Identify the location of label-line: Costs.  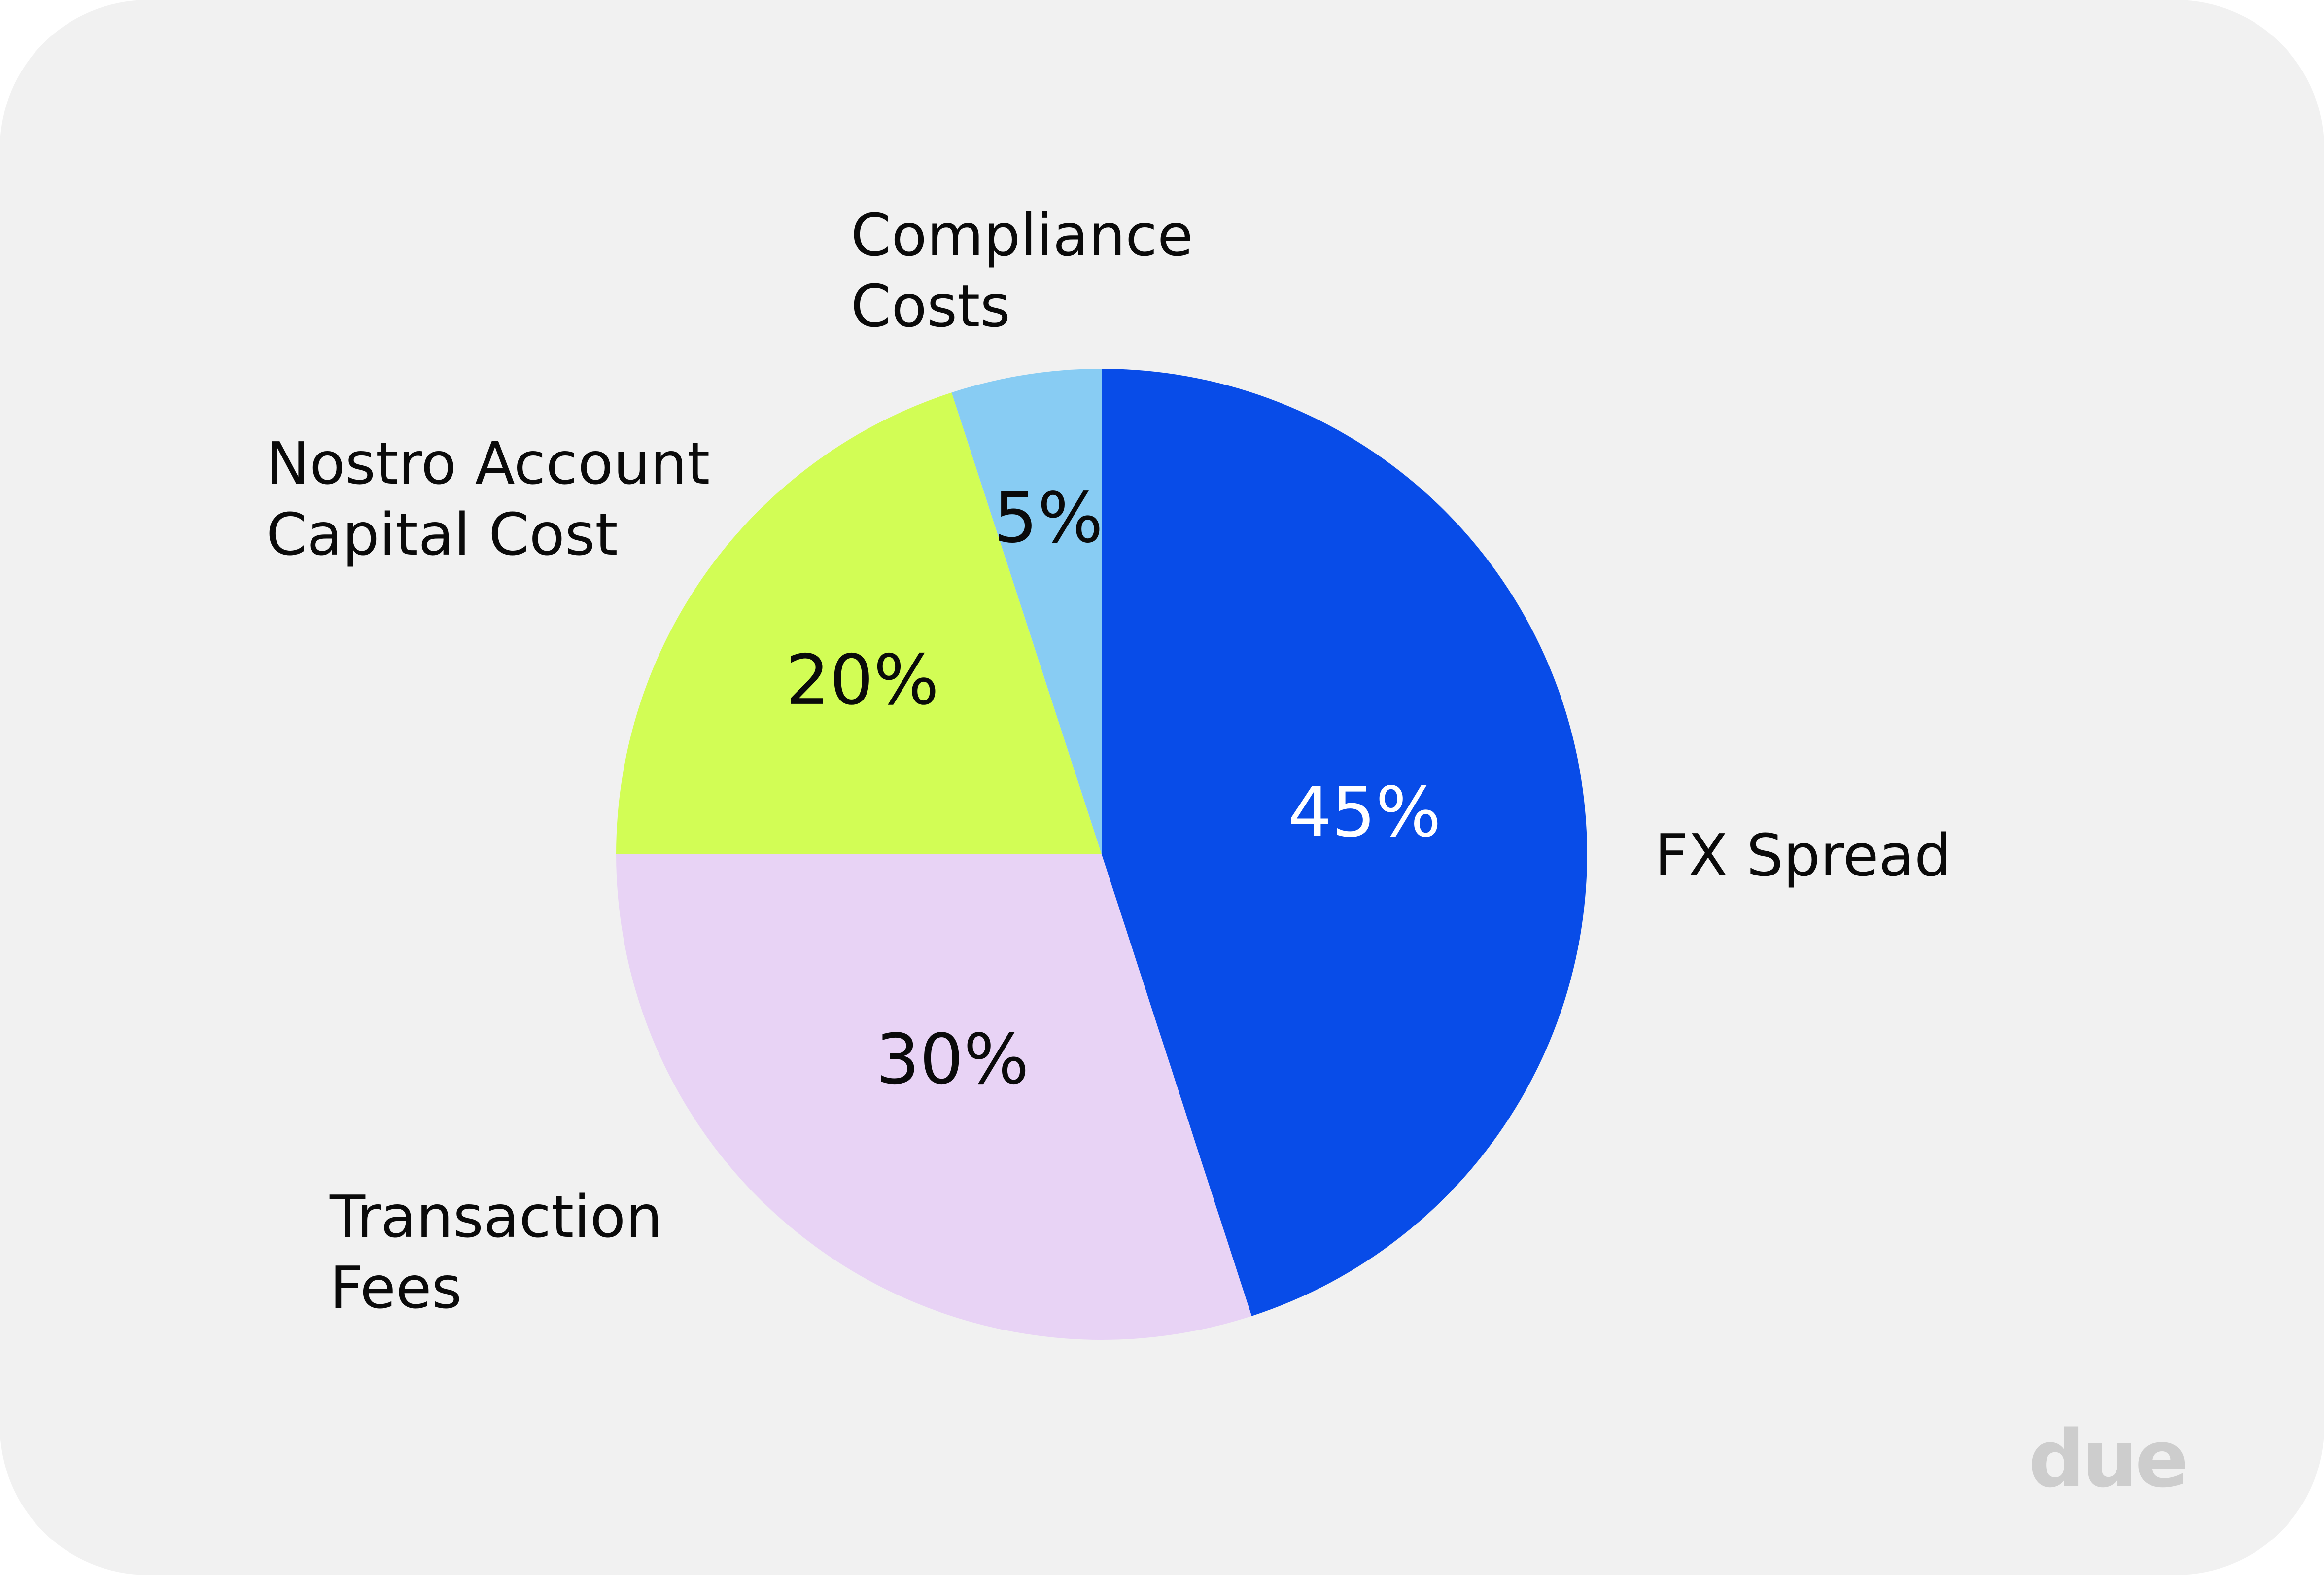
(931, 306).